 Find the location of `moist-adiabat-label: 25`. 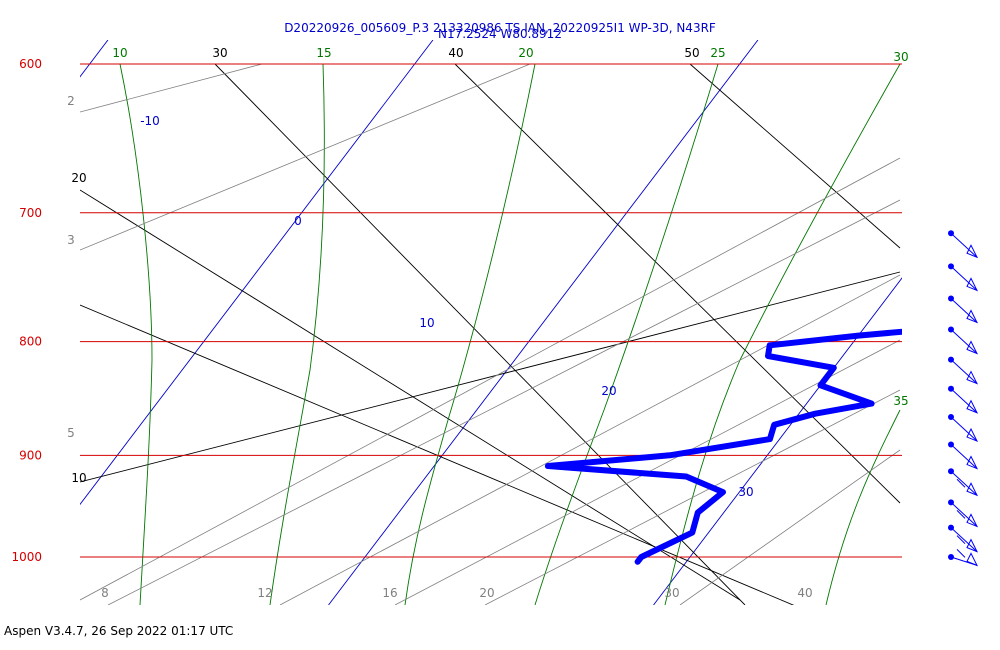

moist-adiabat-label: 25 is located at coordinates (717, 53).